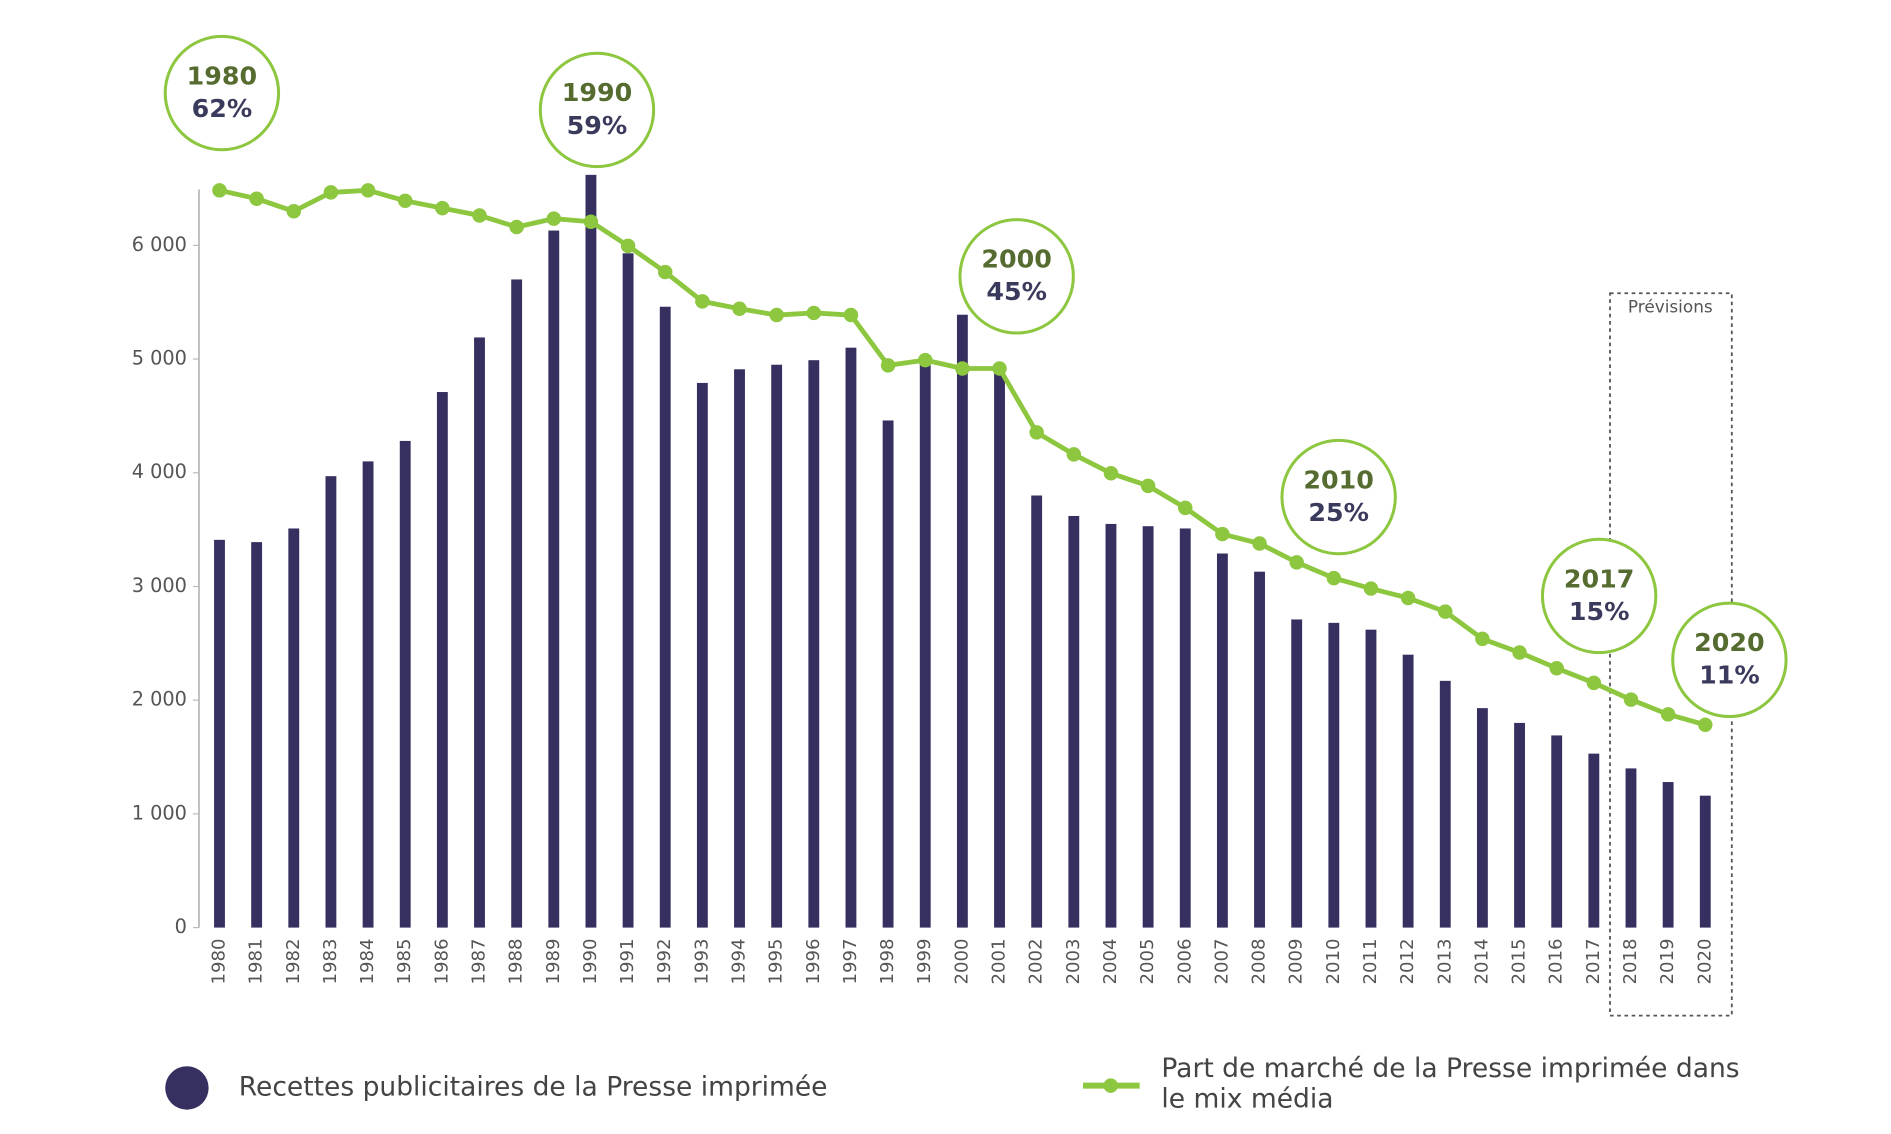  I want to click on annotation-value: 25%, so click(1338, 512).